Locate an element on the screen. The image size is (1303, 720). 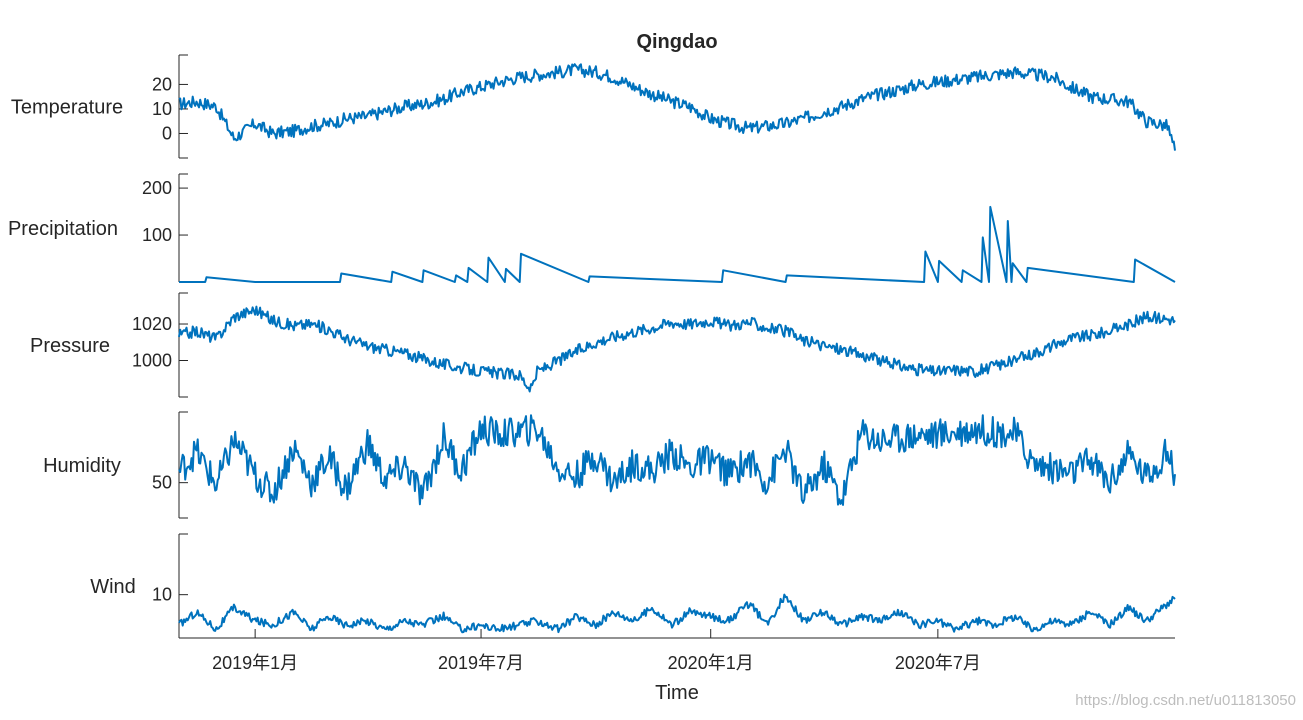
panel-temperature: 0 10 20 Temperature is located at coordinates (593, 106).